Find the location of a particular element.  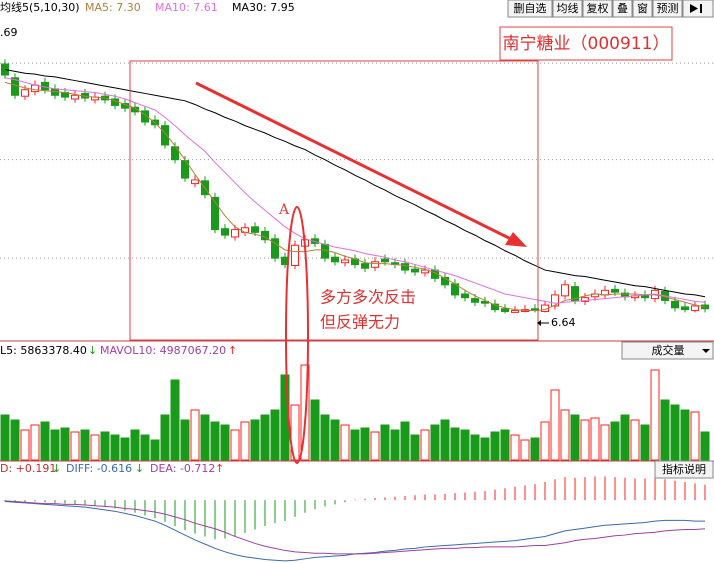

legend-entry: MA30: 7.95 is located at coordinates (263, 7).